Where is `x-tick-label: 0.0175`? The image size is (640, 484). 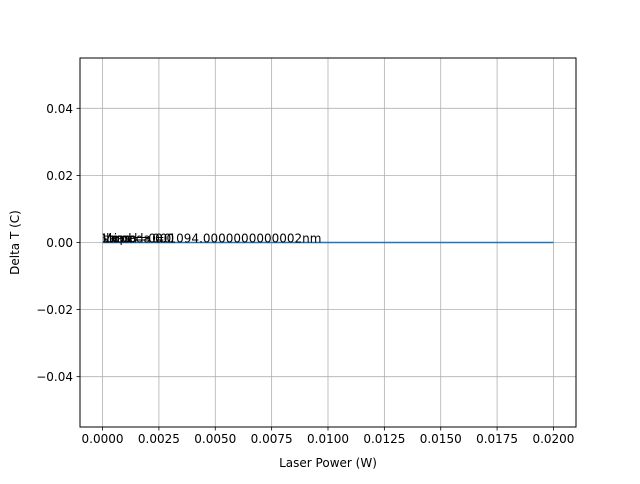 x-tick-label: 0.0175 is located at coordinates (497, 439).